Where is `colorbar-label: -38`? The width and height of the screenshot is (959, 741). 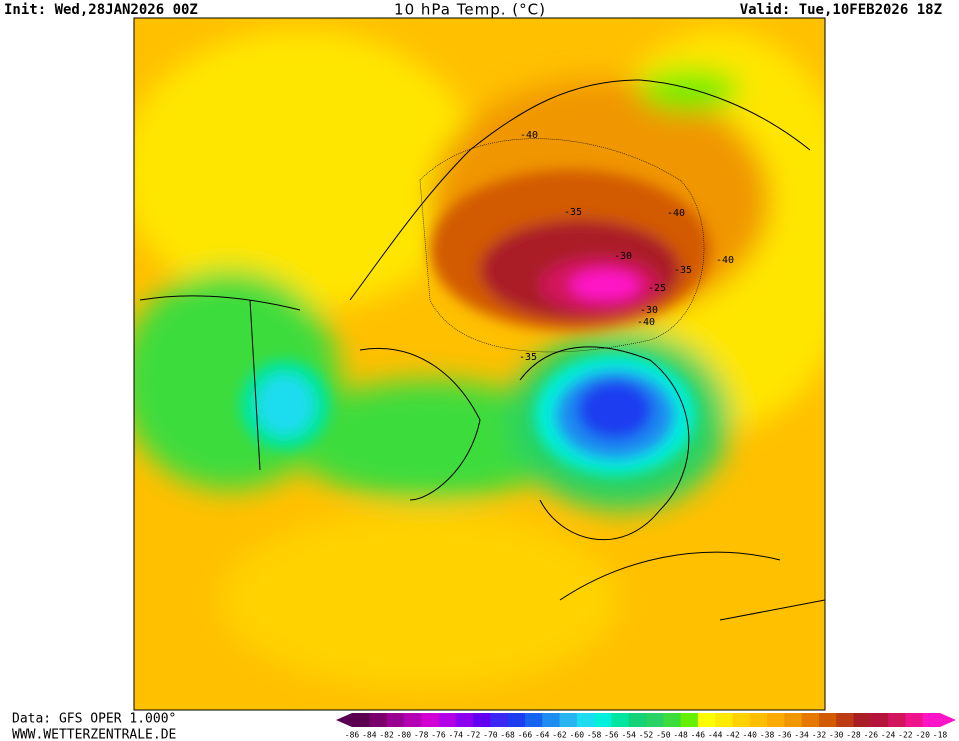
colorbar-label: -38 is located at coordinates (767, 735).